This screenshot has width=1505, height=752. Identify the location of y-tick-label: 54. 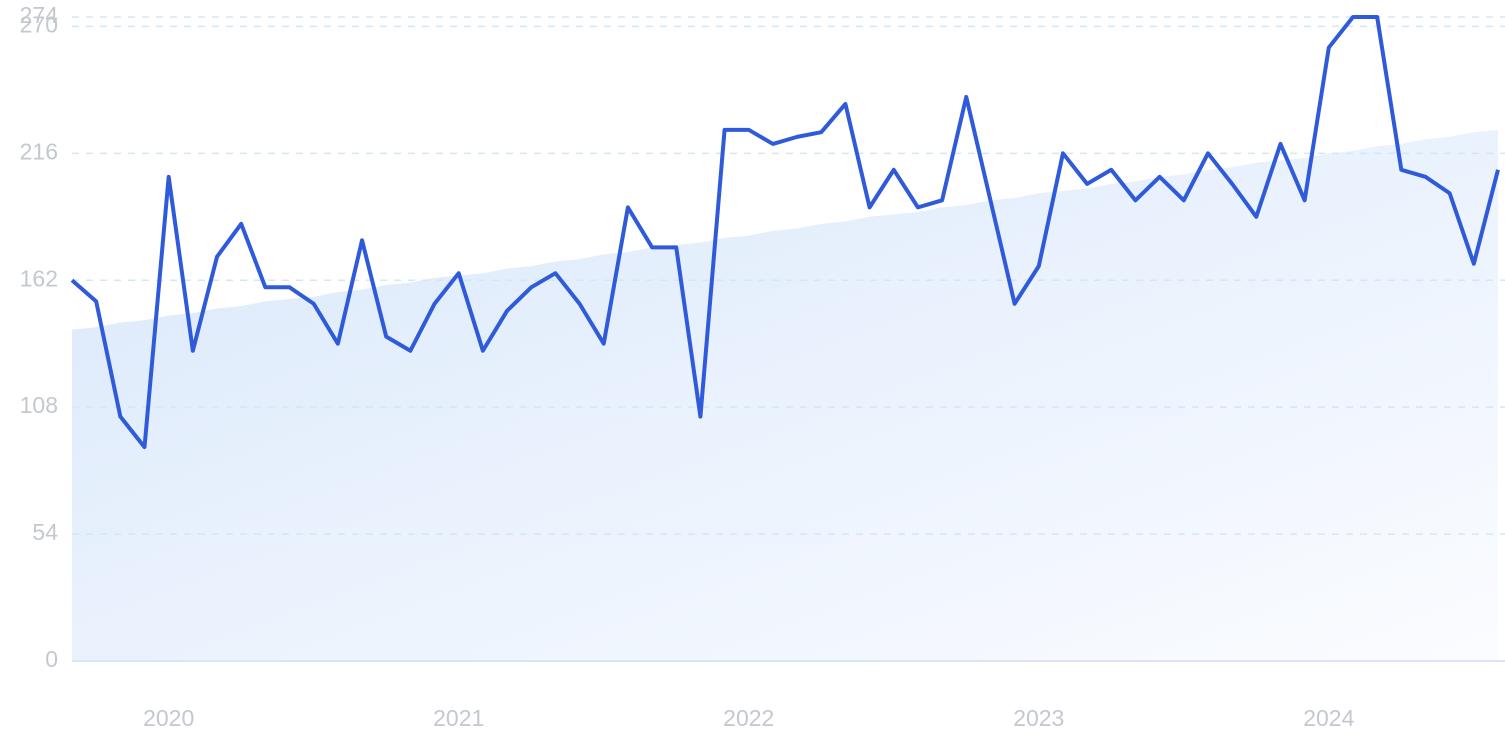
(45, 532).